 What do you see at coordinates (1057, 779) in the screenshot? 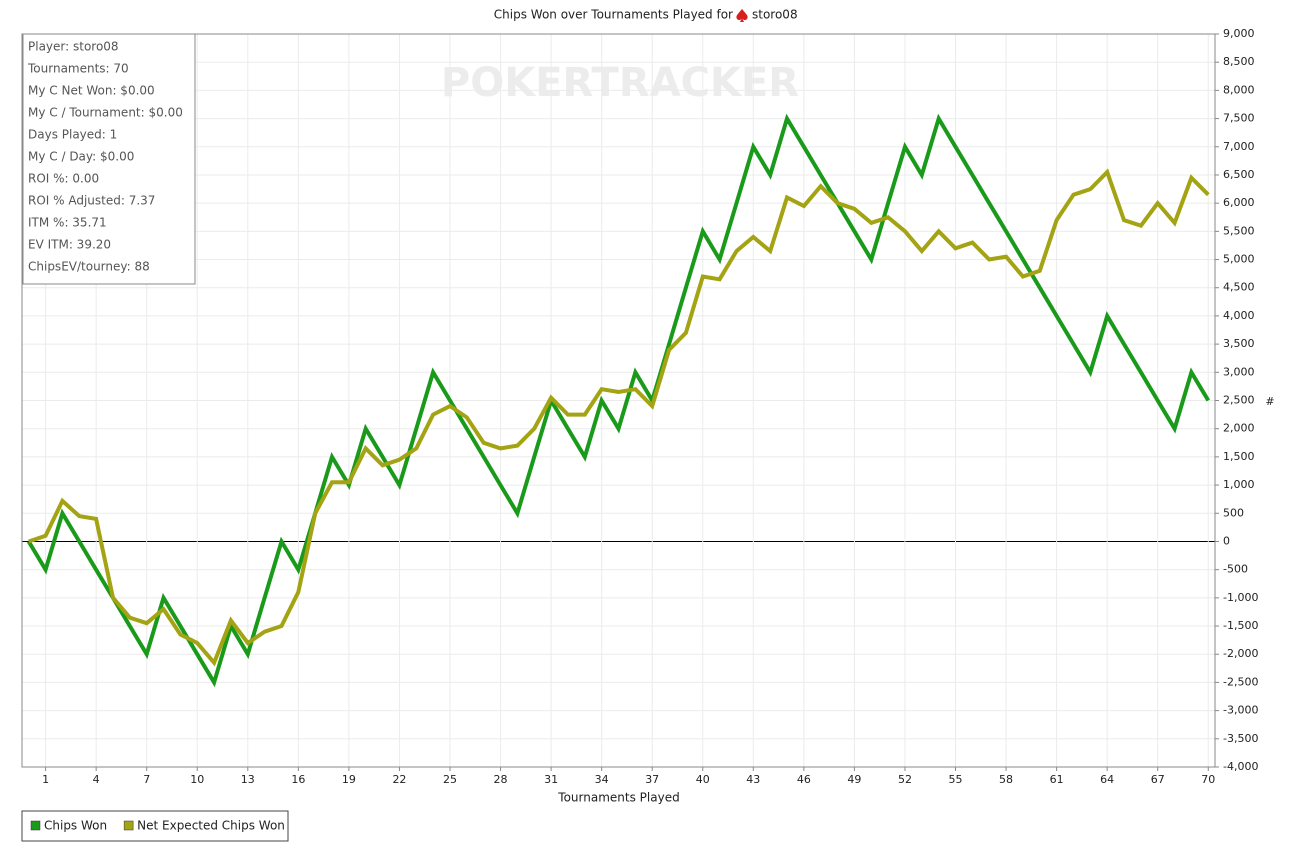
I see `x-tick-label: 61` at bounding box center [1057, 779].